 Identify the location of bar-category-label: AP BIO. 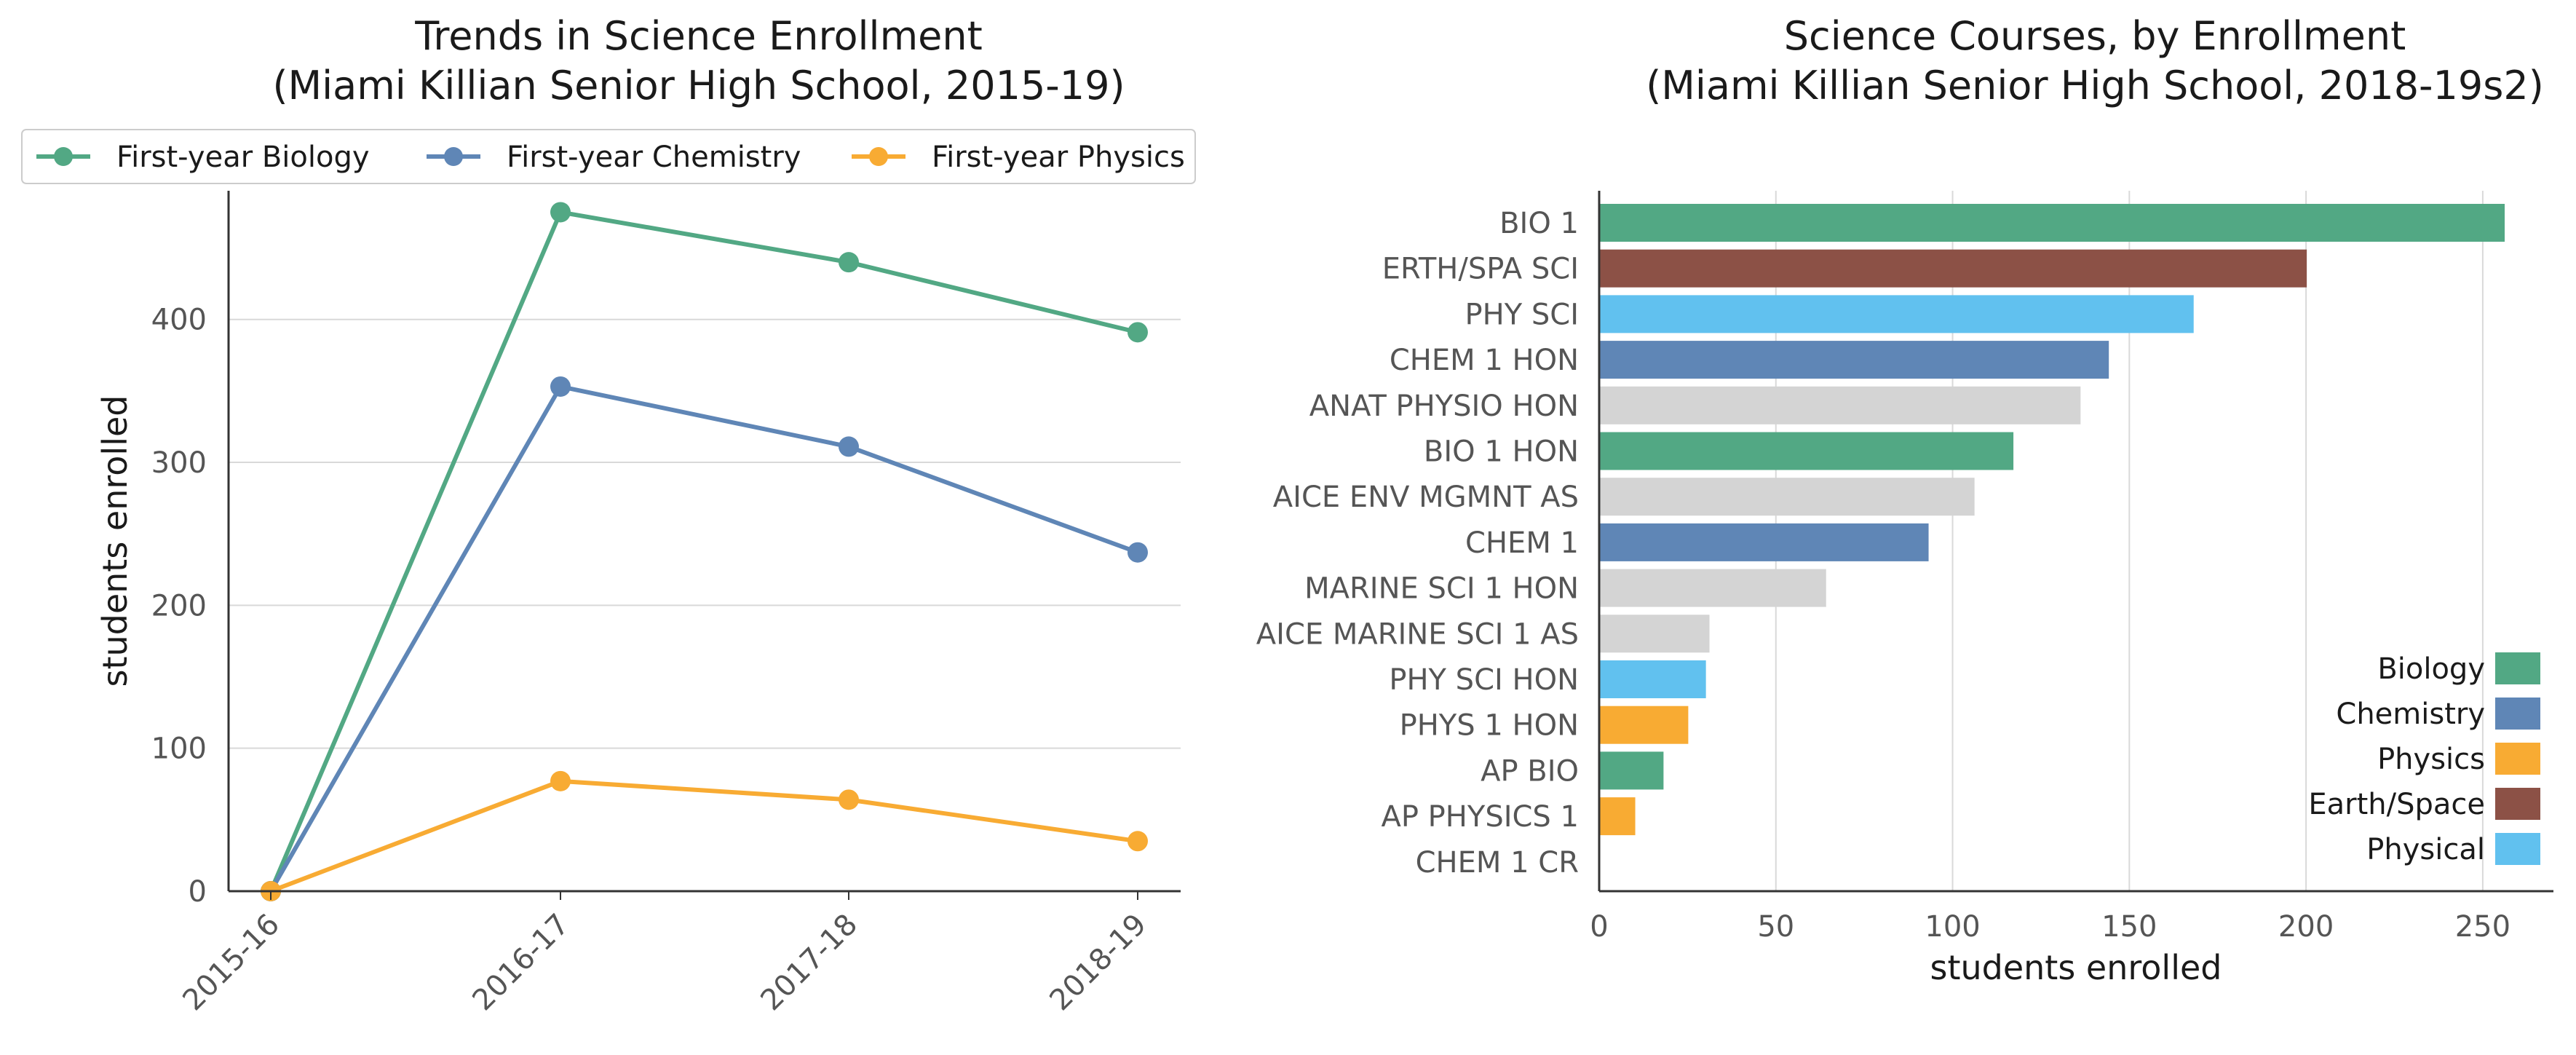
(1530, 771).